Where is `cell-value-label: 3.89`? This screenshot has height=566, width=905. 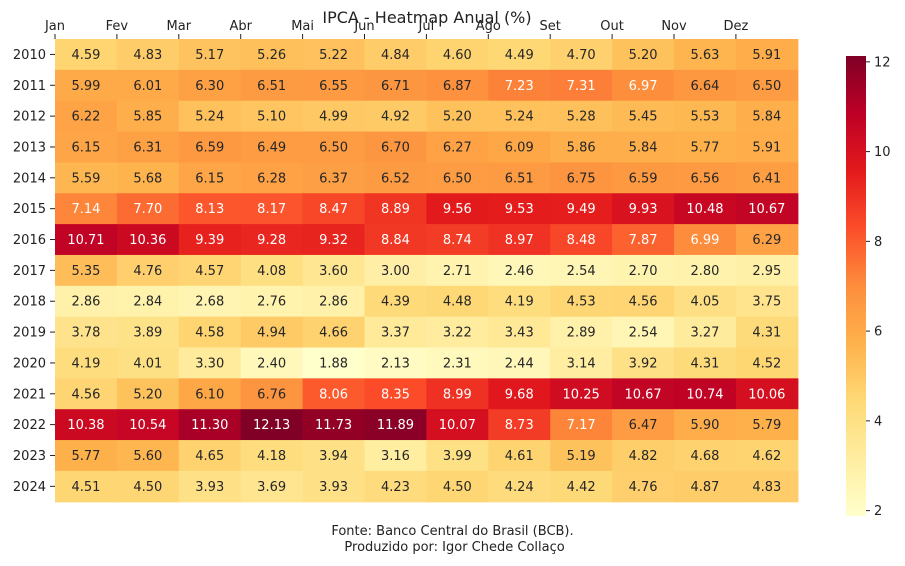 cell-value-label: 3.89 is located at coordinates (147, 333).